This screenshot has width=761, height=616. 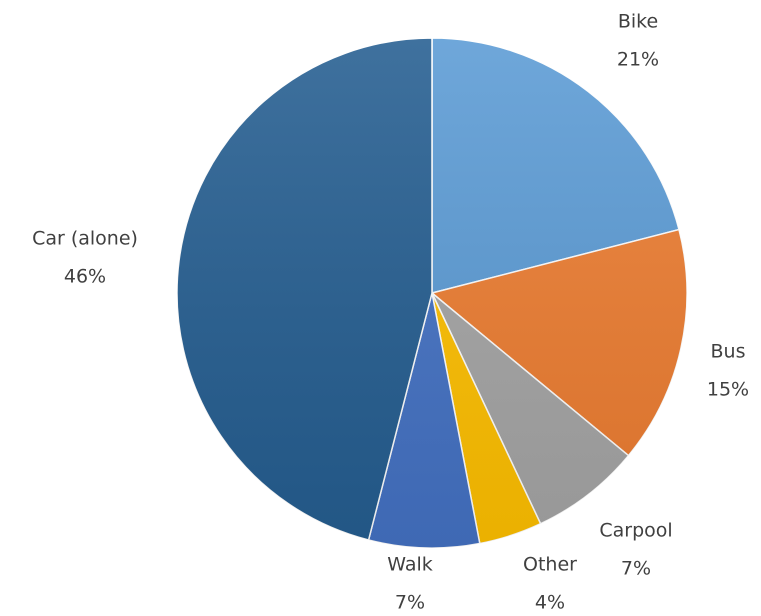 What do you see at coordinates (638, 60) in the screenshot?
I see `slice-value-label: 21%` at bounding box center [638, 60].